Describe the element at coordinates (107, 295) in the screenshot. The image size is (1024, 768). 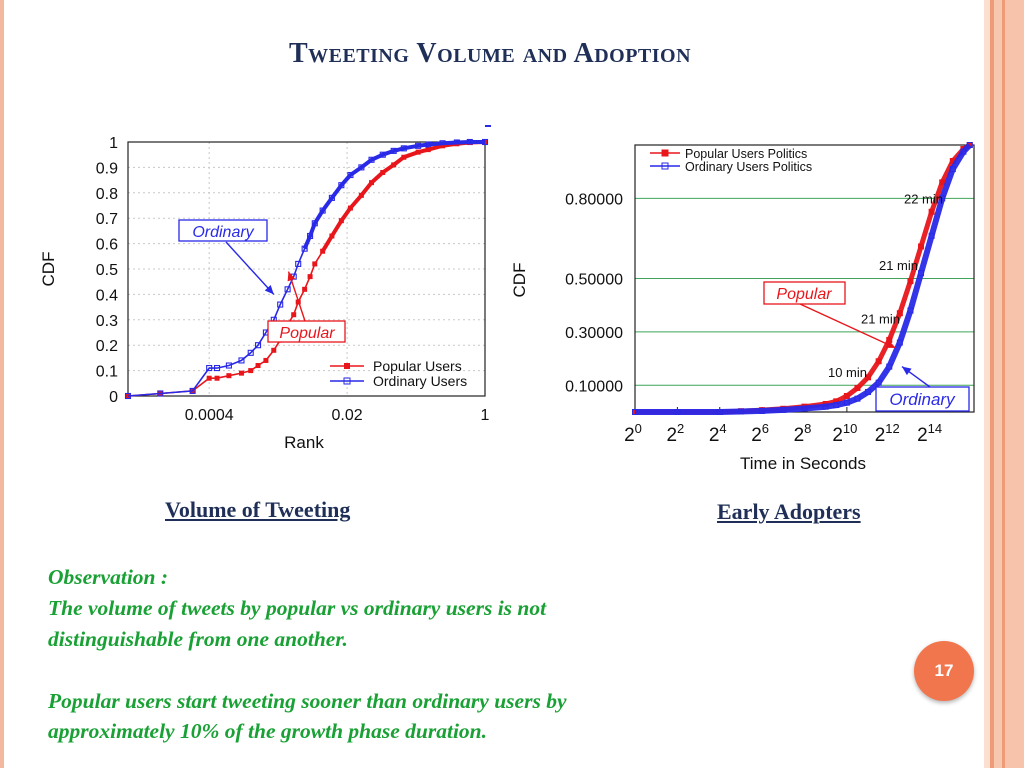
I see `y-tick-label: 0.4` at that location.